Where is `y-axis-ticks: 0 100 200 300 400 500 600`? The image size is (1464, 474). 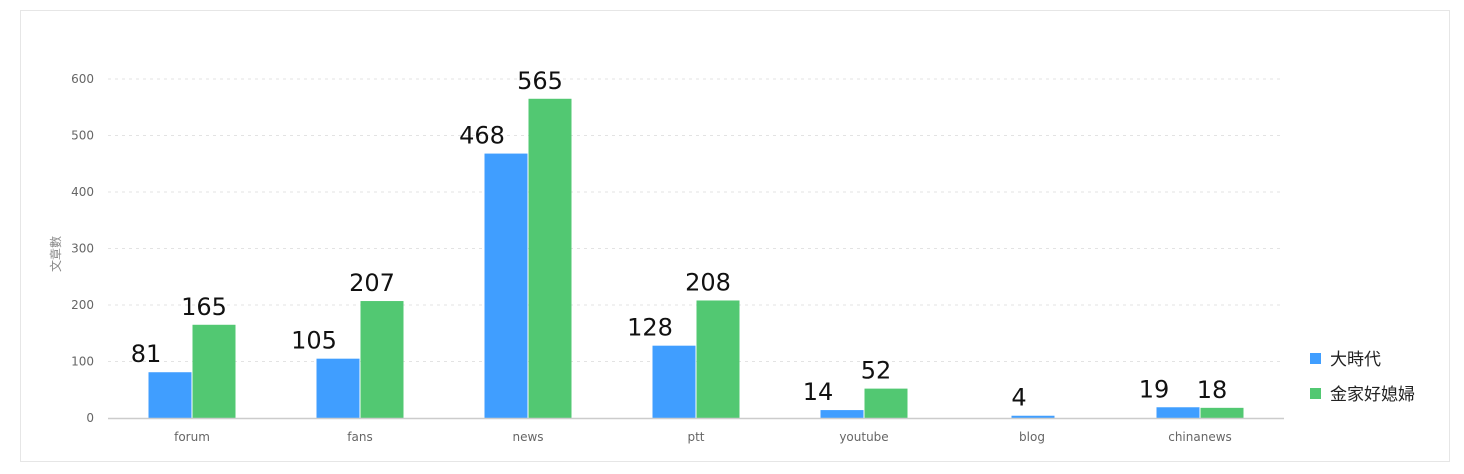 y-axis-ticks: 0 100 200 300 400 500 600 is located at coordinates (82, 248).